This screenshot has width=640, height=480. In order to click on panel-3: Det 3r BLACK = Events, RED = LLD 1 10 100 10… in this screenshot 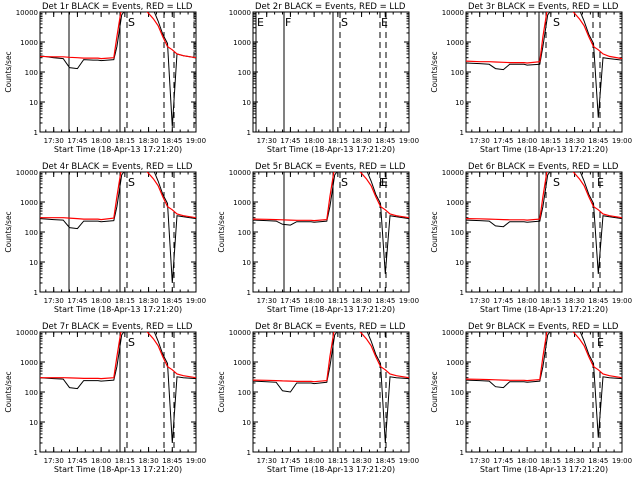, I will do `click(531, 78)`.